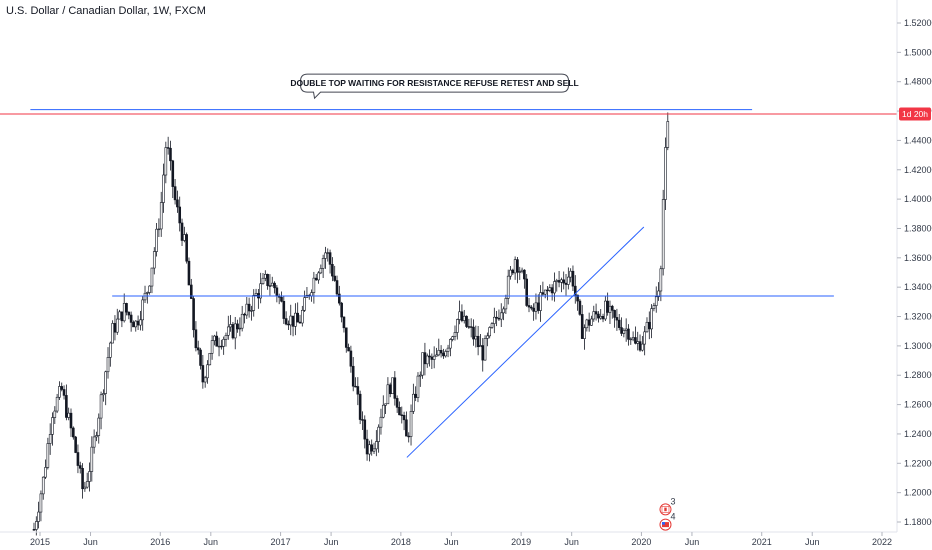  I want to click on canada-flag-icon, so click(665, 509).